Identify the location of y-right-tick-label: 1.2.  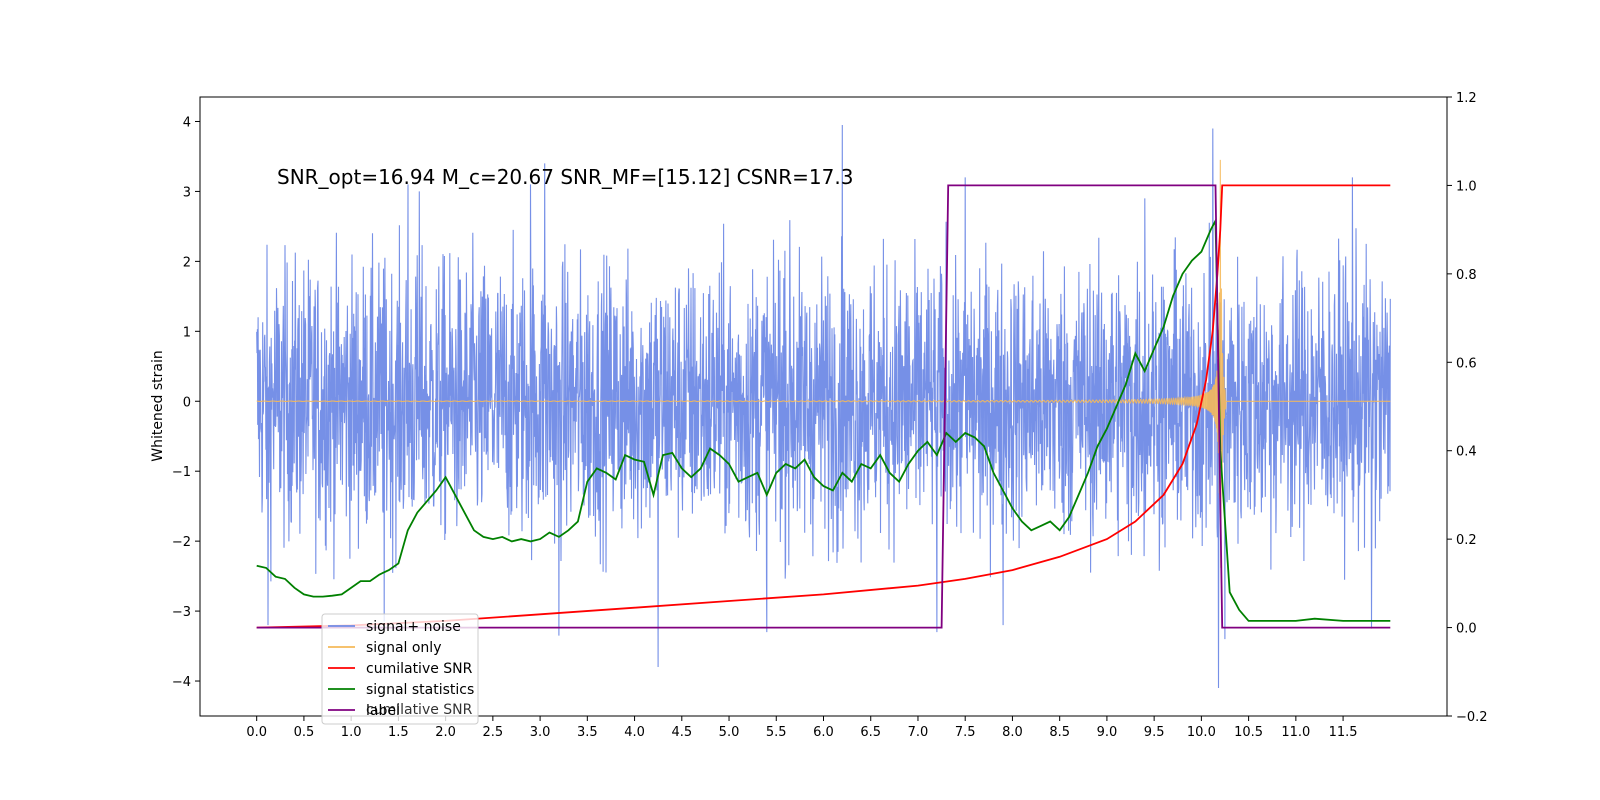
(1466, 98).